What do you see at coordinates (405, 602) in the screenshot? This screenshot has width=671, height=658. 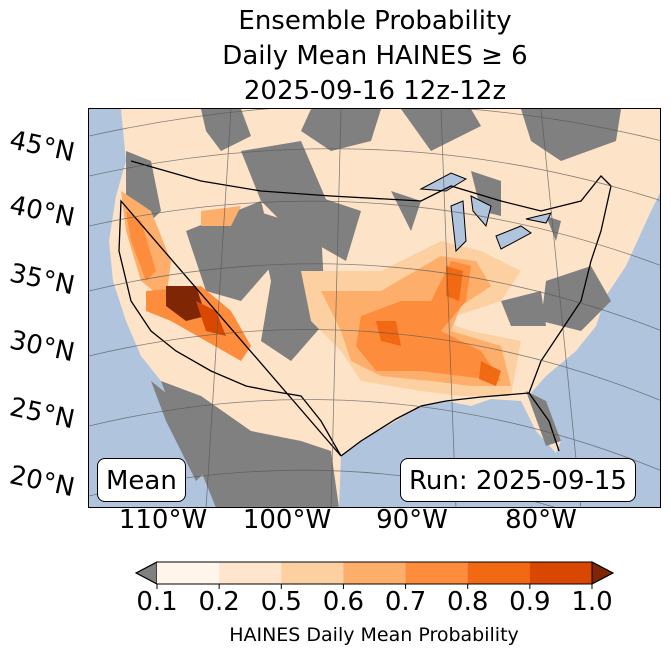 I see `colorbar-tick-label: 0.7` at bounding box center [405, 602].